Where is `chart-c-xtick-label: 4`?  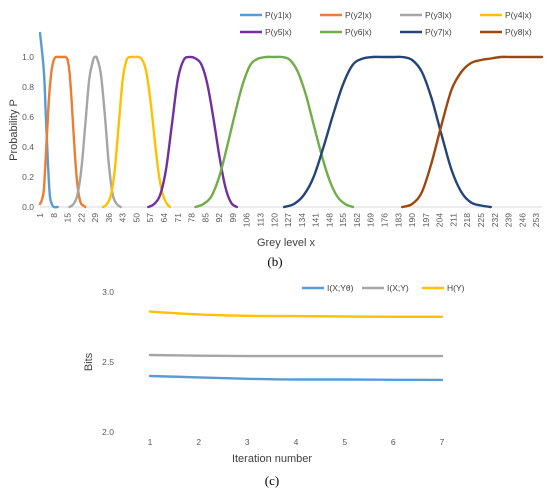
chart-c-xtick-label: 4 is located at coordinates (296, 442).